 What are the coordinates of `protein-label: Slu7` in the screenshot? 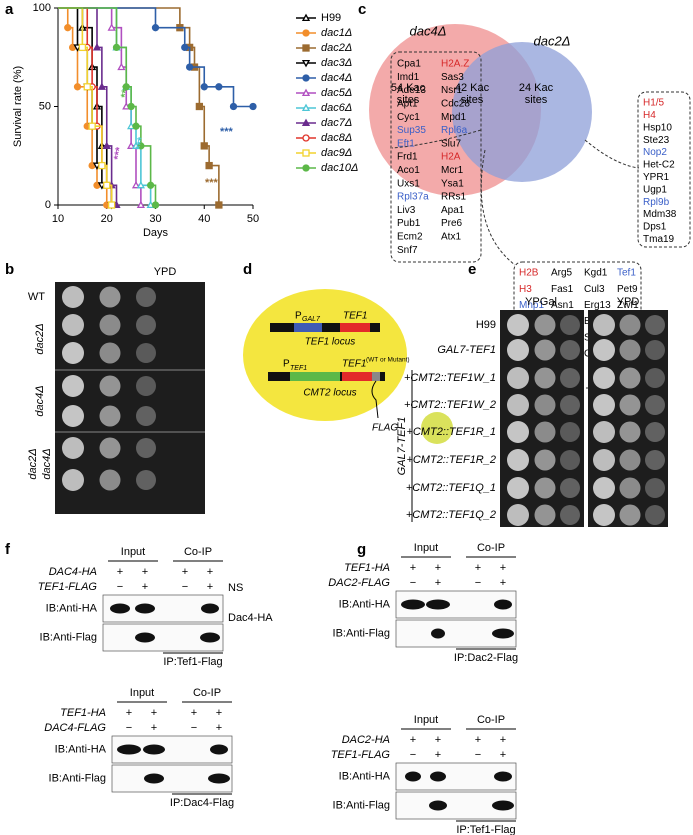 It's located at (451, 143).